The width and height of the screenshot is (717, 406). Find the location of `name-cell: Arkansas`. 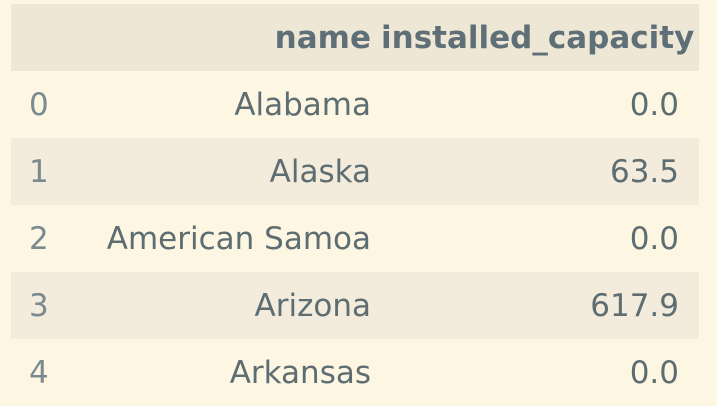

name-cell: Arkansas is located at coordinates (300, 372).